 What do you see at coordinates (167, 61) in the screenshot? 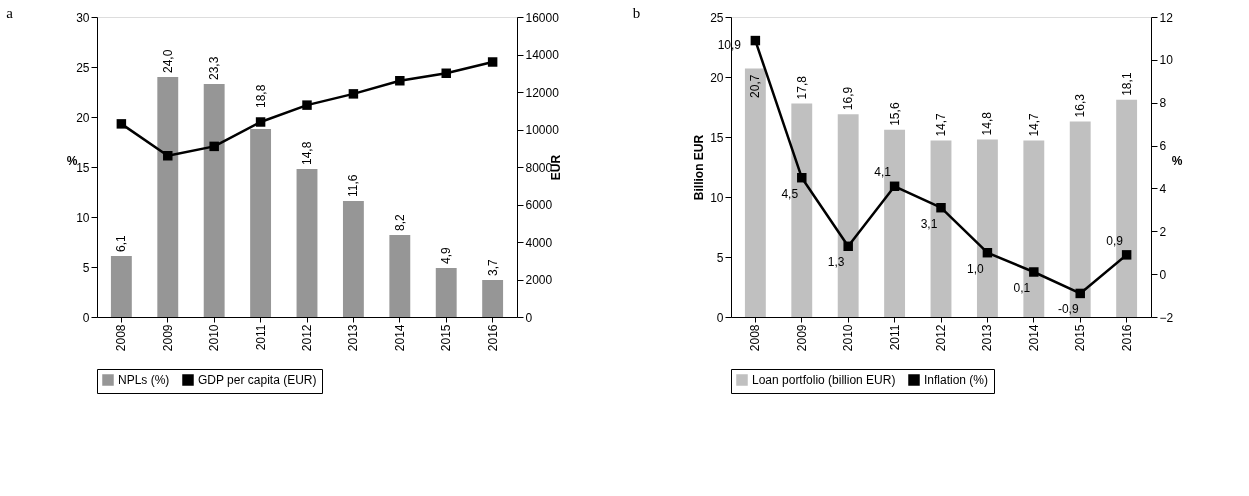
I see `data-label: 24,0` at bounding box center [167, 61].